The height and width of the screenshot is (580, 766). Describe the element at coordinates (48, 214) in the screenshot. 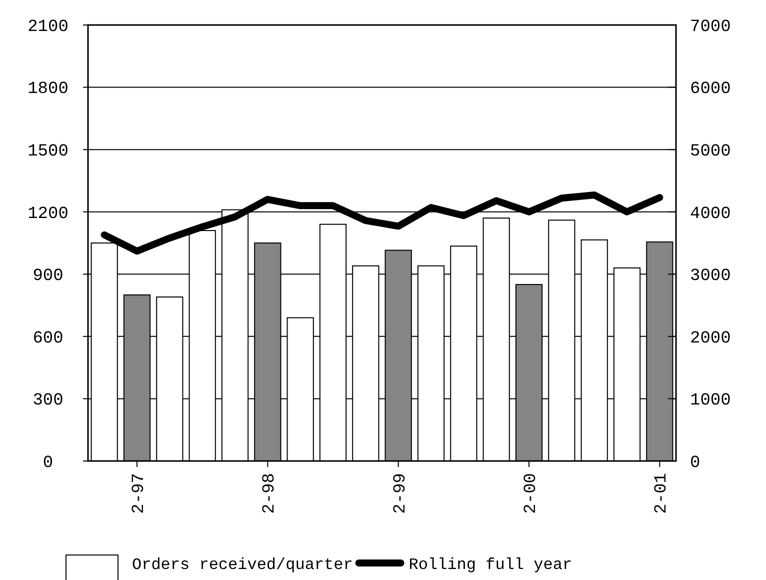

I see `y-tick-label: 1200` at that location.